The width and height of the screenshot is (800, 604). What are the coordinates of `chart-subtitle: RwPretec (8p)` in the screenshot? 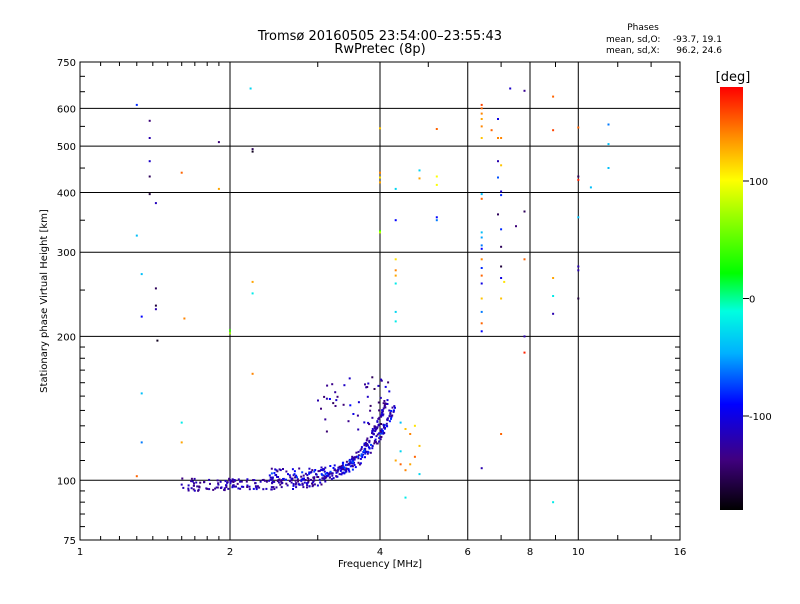 It's located at (379, 49).